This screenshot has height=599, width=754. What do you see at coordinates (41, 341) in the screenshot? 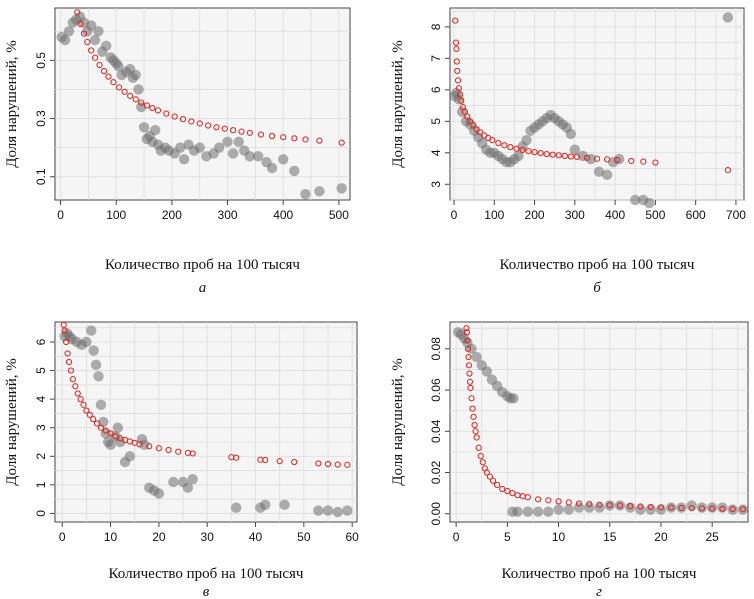
I see `y-tick-label: 6` at bounding box center [41, 341].